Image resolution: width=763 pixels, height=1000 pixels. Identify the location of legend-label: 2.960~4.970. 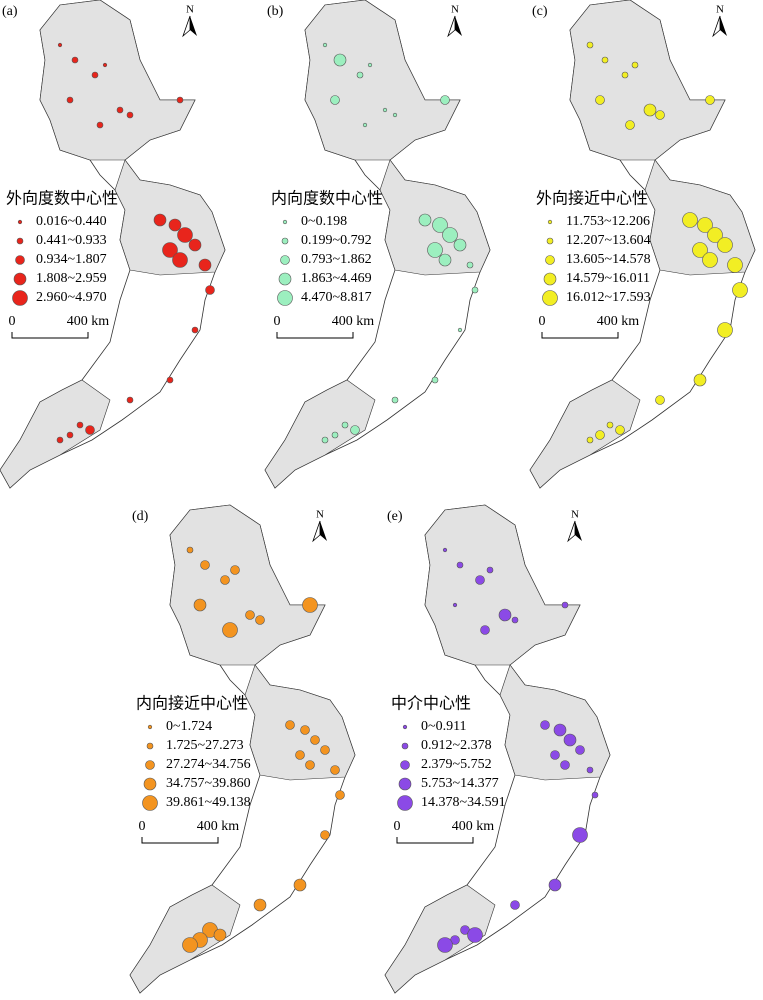
(71, 297).